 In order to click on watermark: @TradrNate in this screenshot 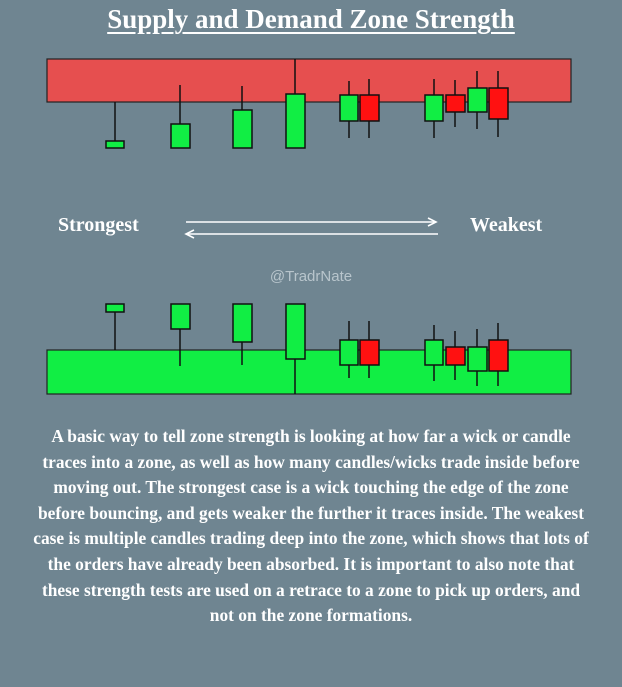, I will do `click(311, 276)`.